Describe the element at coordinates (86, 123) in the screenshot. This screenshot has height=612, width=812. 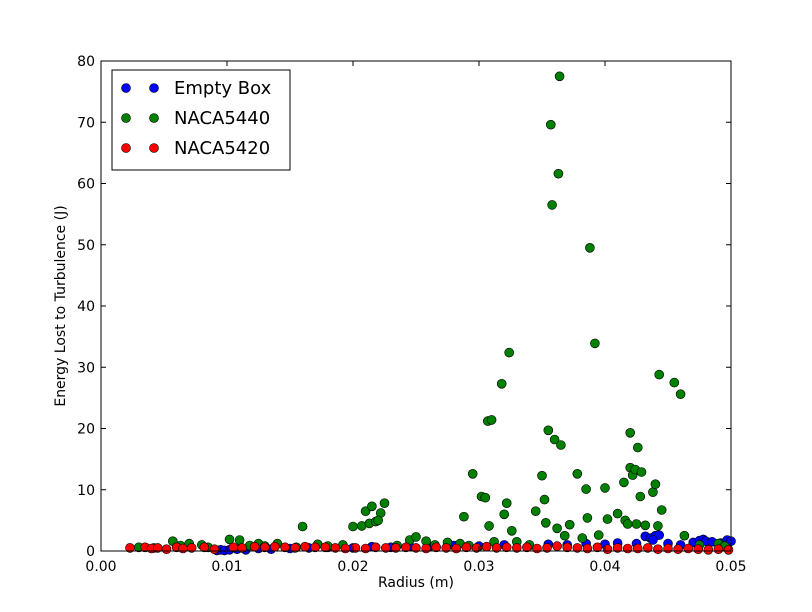
I see `y-tick-label: 70` at that location.